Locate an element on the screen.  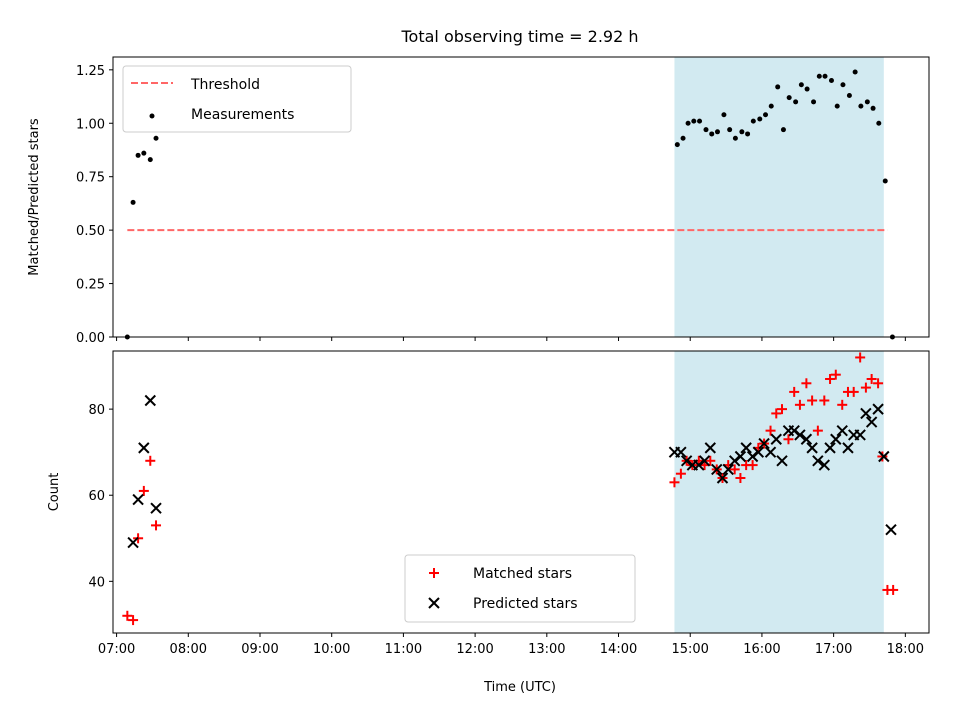
predicted-star-point-16-b is located at coordinates (740, 456).